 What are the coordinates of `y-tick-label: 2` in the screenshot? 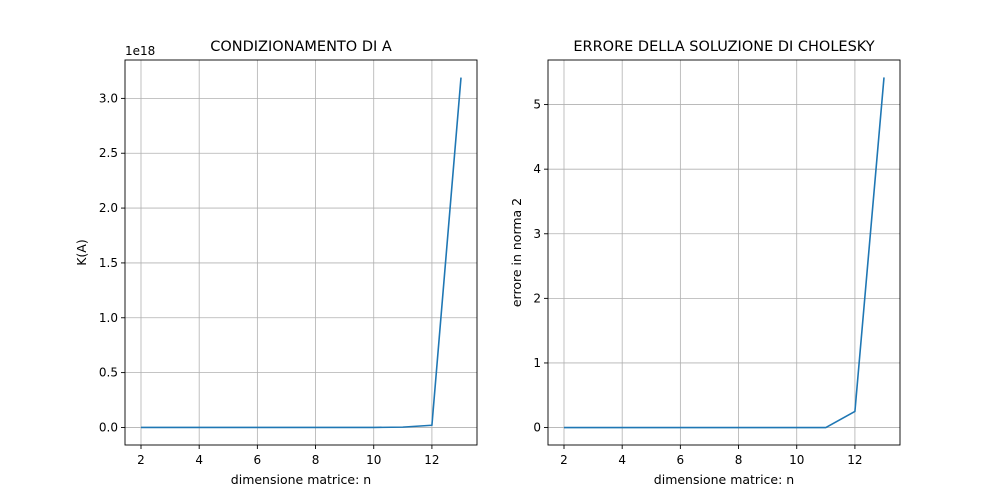 It's located at (537, 298).